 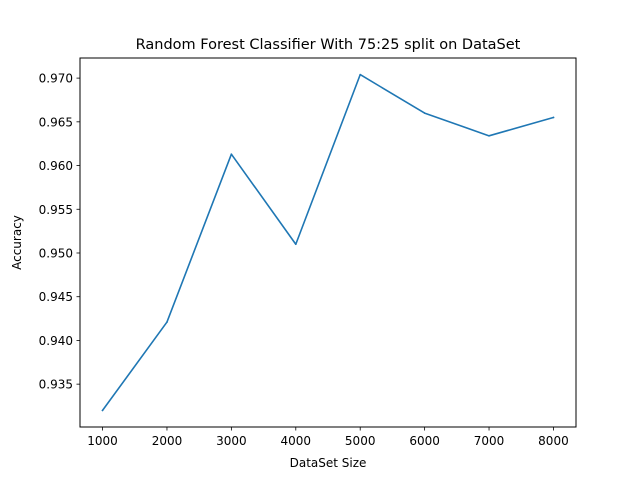 What do you see at coordinates (56, 166) in the screenshot?
I see `y-tick-label: 0.960` at bounding box center [56, 166].